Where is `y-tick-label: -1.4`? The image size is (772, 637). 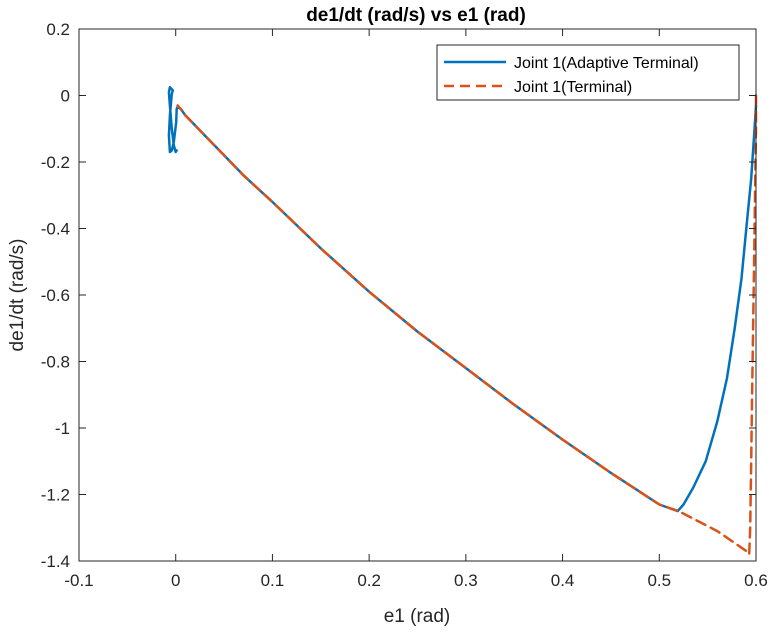 y-tick-label: -1.4 is located at coordinates (55, 561).